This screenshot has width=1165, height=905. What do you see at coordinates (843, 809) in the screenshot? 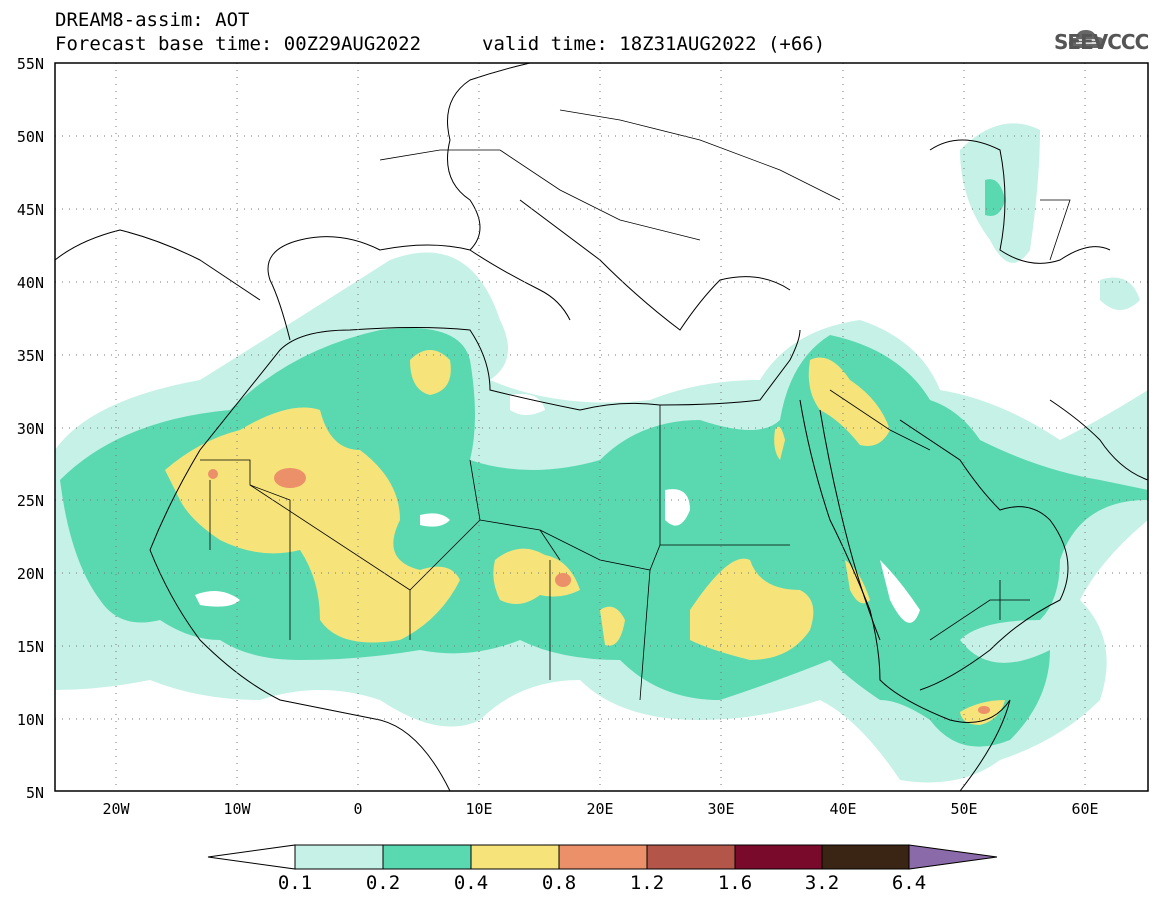
I see `lon-label: 40E` at bounding box center [843, 809].